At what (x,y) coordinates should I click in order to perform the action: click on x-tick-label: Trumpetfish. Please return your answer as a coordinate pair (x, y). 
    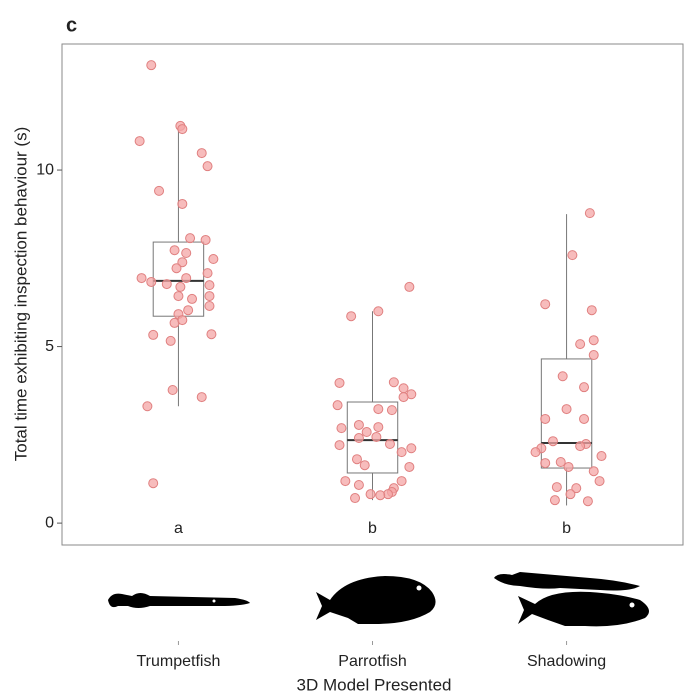
    Looking at the image, I should click on (179, 661).